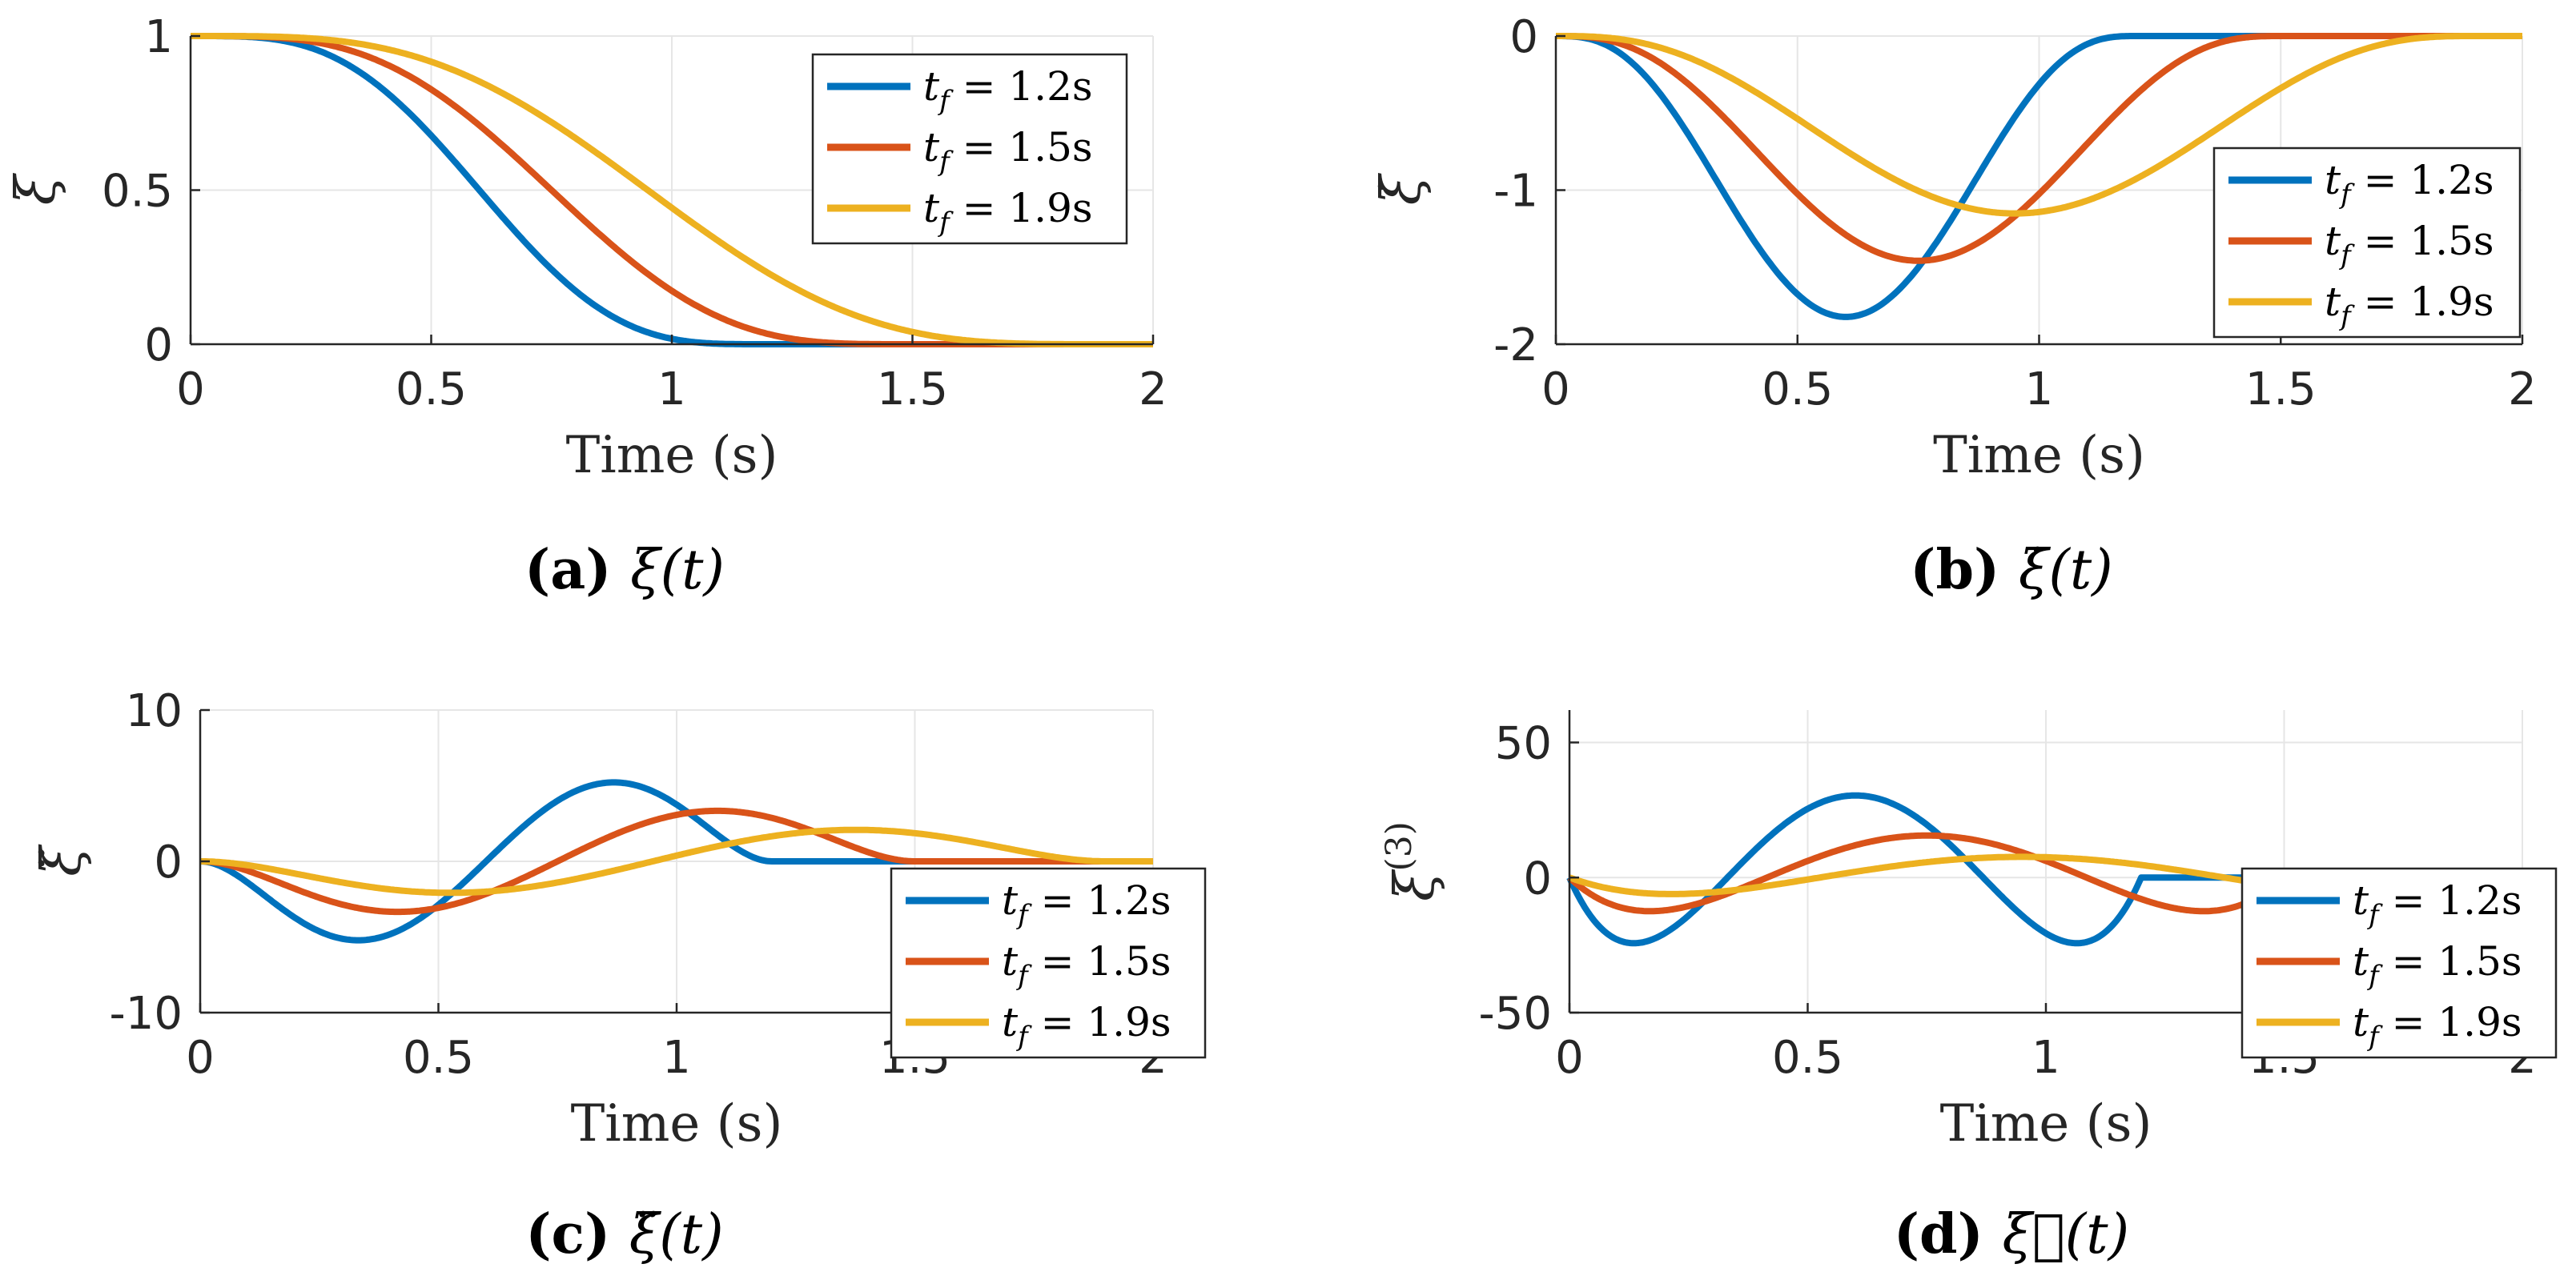 This screenshot has height=1284, width=2576. Describe the element at coordinates (36, 188) in the screenshot. I see `y-axis-label: ξ` at that location.